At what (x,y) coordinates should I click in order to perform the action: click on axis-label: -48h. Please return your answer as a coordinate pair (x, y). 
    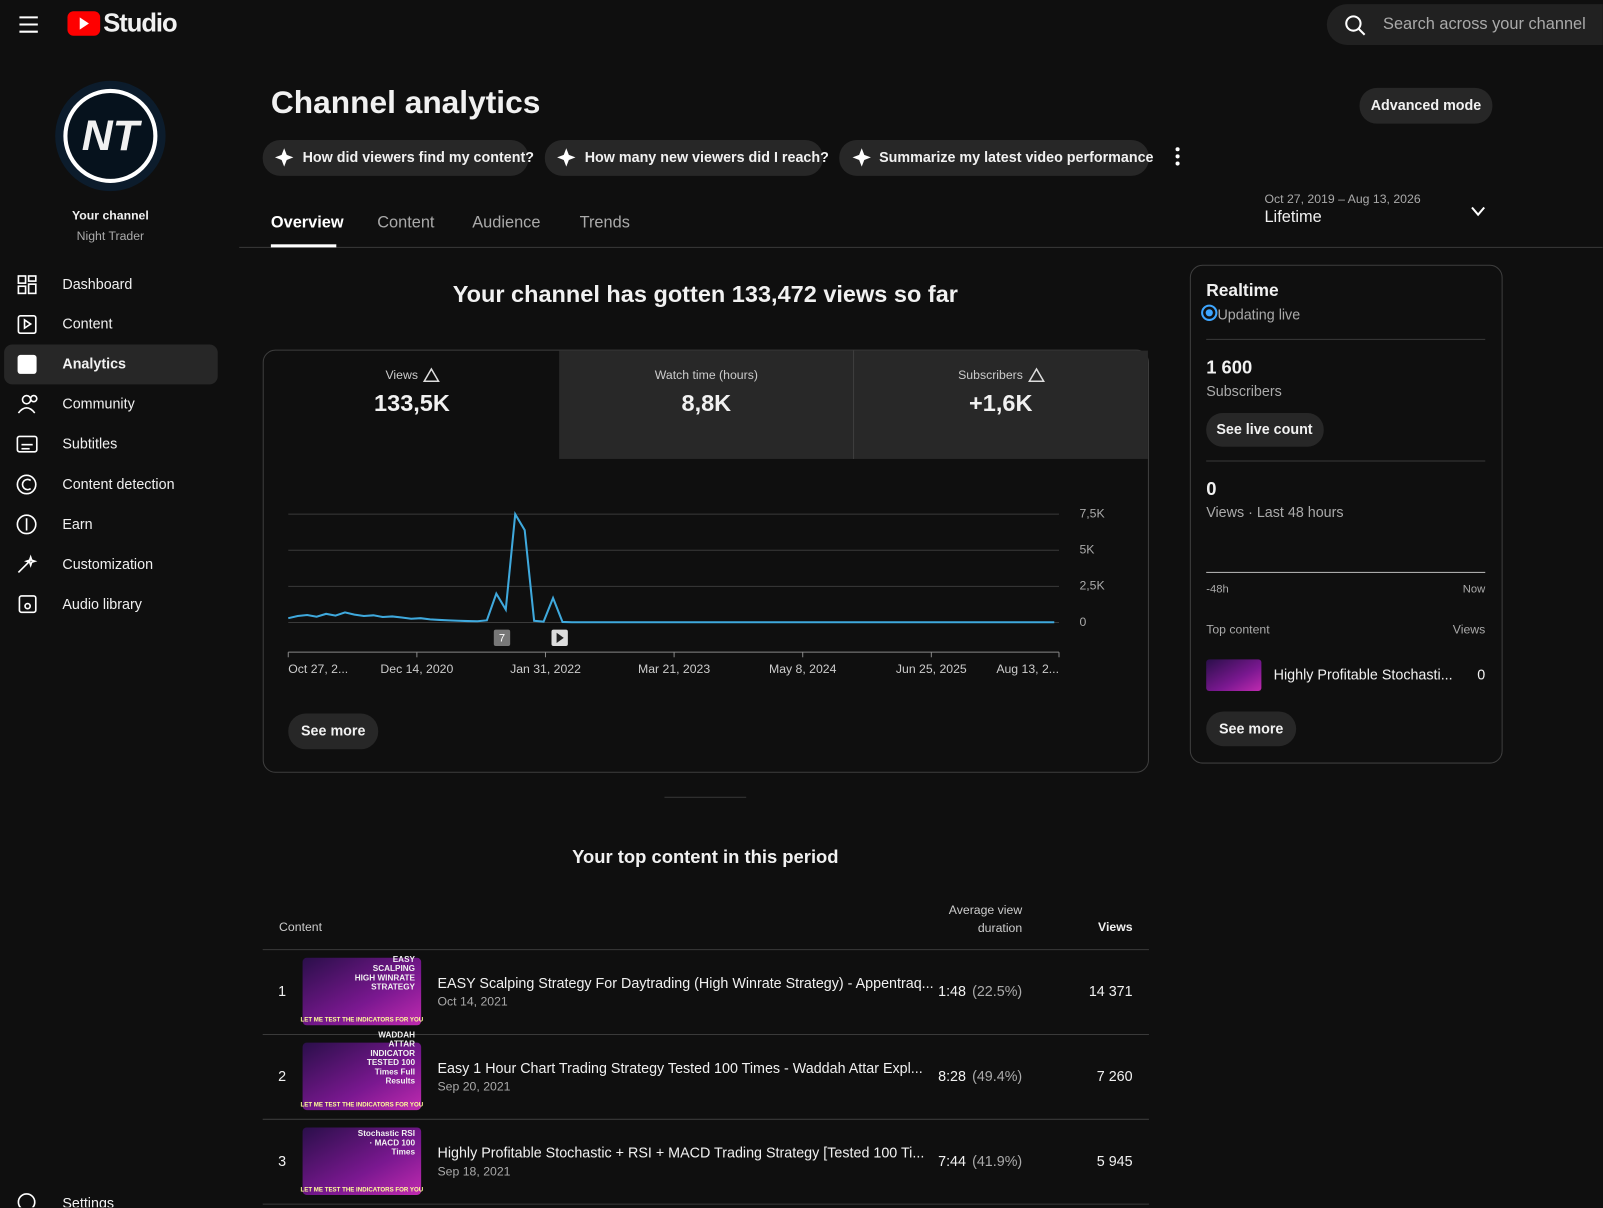
    Looking at the image, I should click on (1217, 589).